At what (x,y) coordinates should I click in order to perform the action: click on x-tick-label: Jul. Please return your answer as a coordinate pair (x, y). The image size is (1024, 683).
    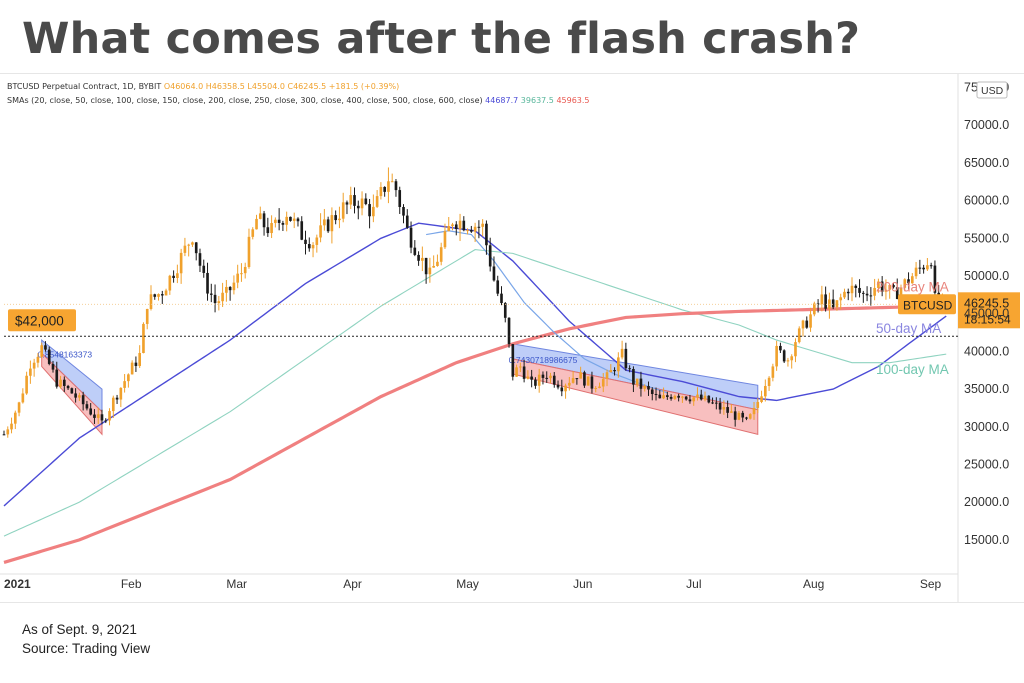
    Looking at the image, I should click on (693, 584).